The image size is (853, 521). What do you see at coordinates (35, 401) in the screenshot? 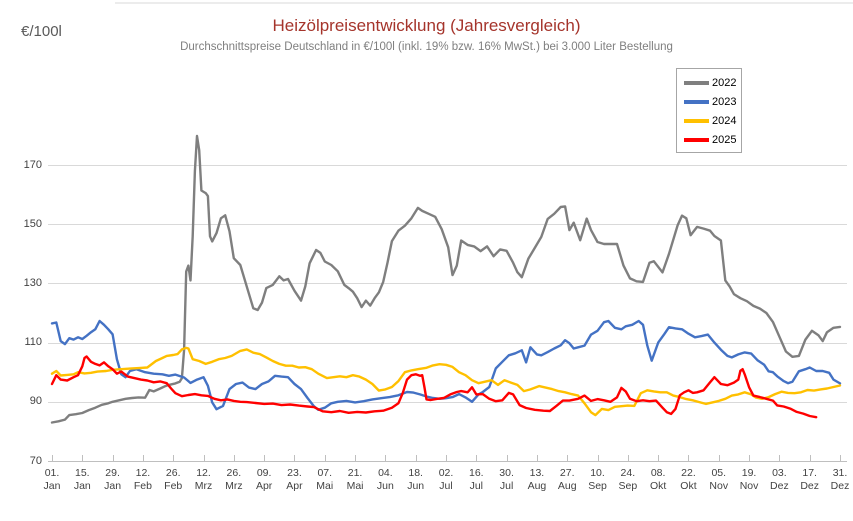
I see `y-tick-label-90: 90` at bounding box center [35, 401].